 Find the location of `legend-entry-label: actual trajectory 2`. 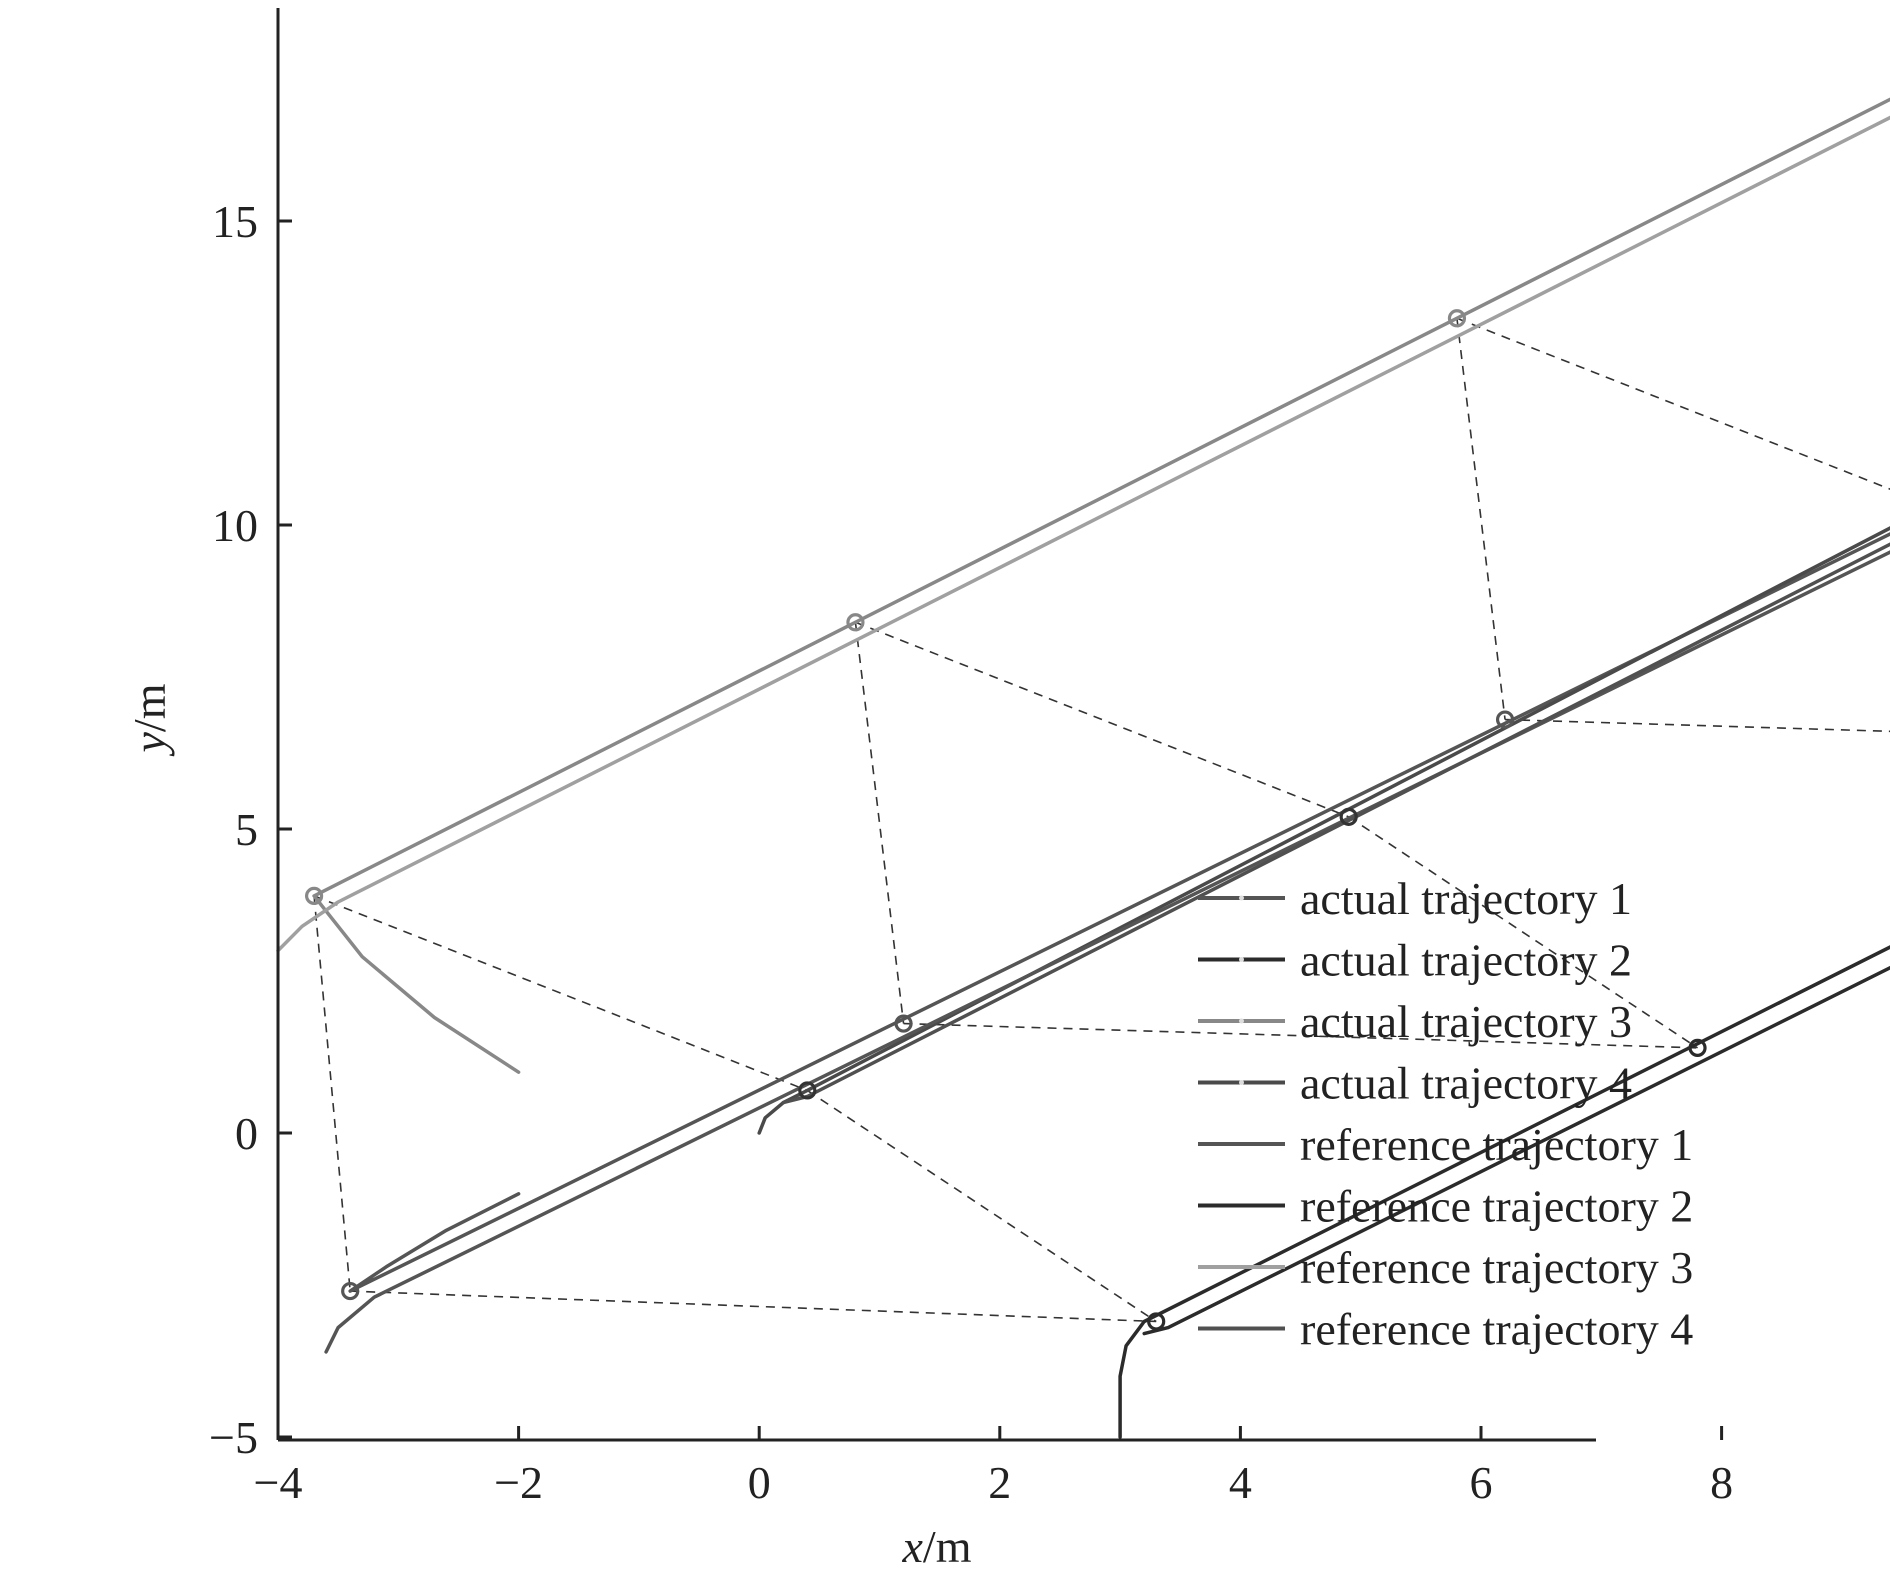

legend-entry-label: actual trajectory 2 is located at coordinates (1466, 960).